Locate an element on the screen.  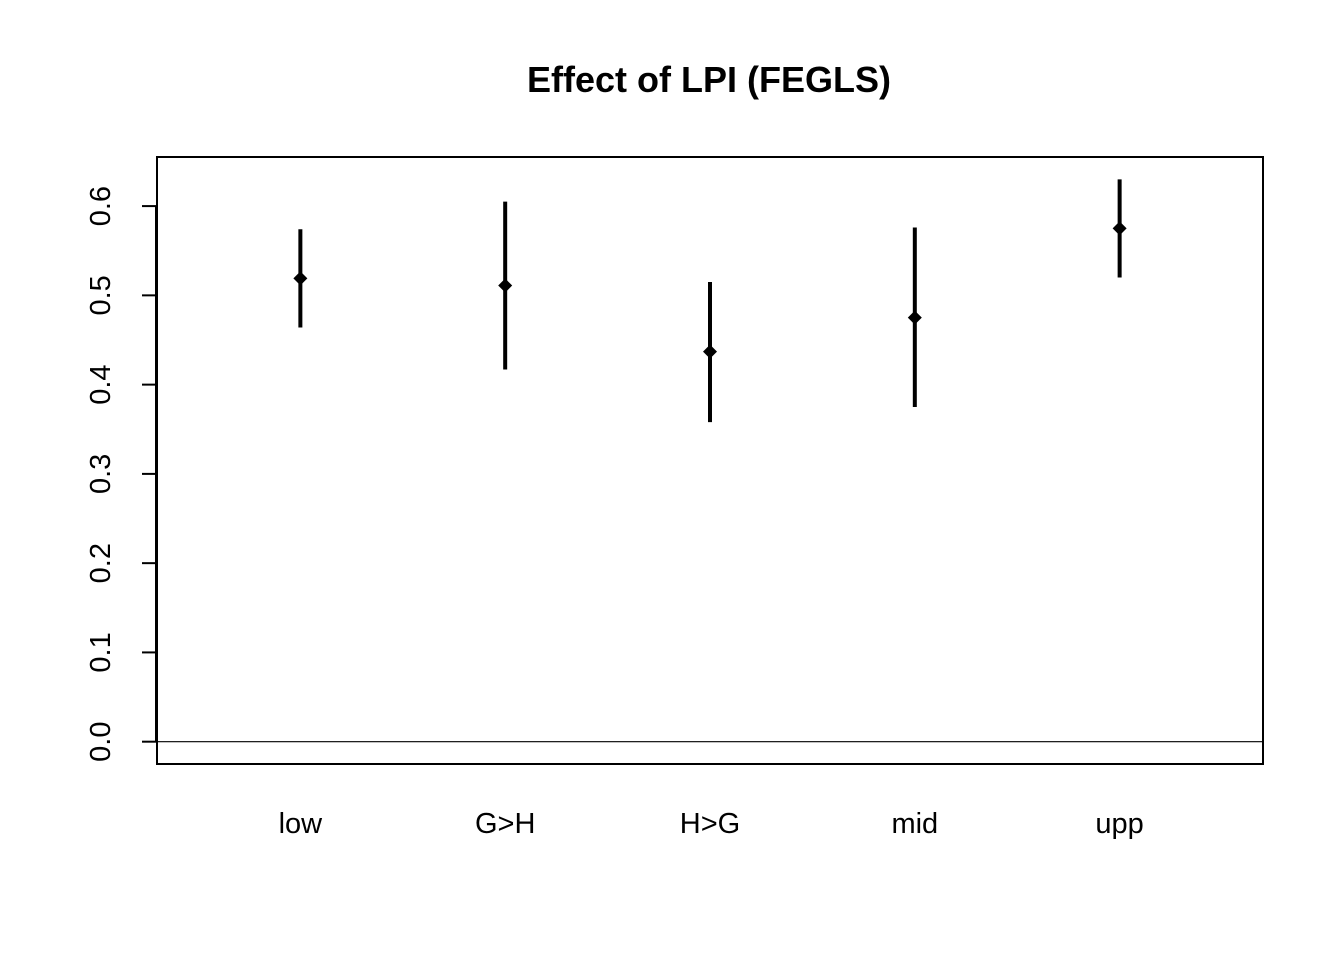
y-tick-label: 0.0 is located at coordinates (101, 742).